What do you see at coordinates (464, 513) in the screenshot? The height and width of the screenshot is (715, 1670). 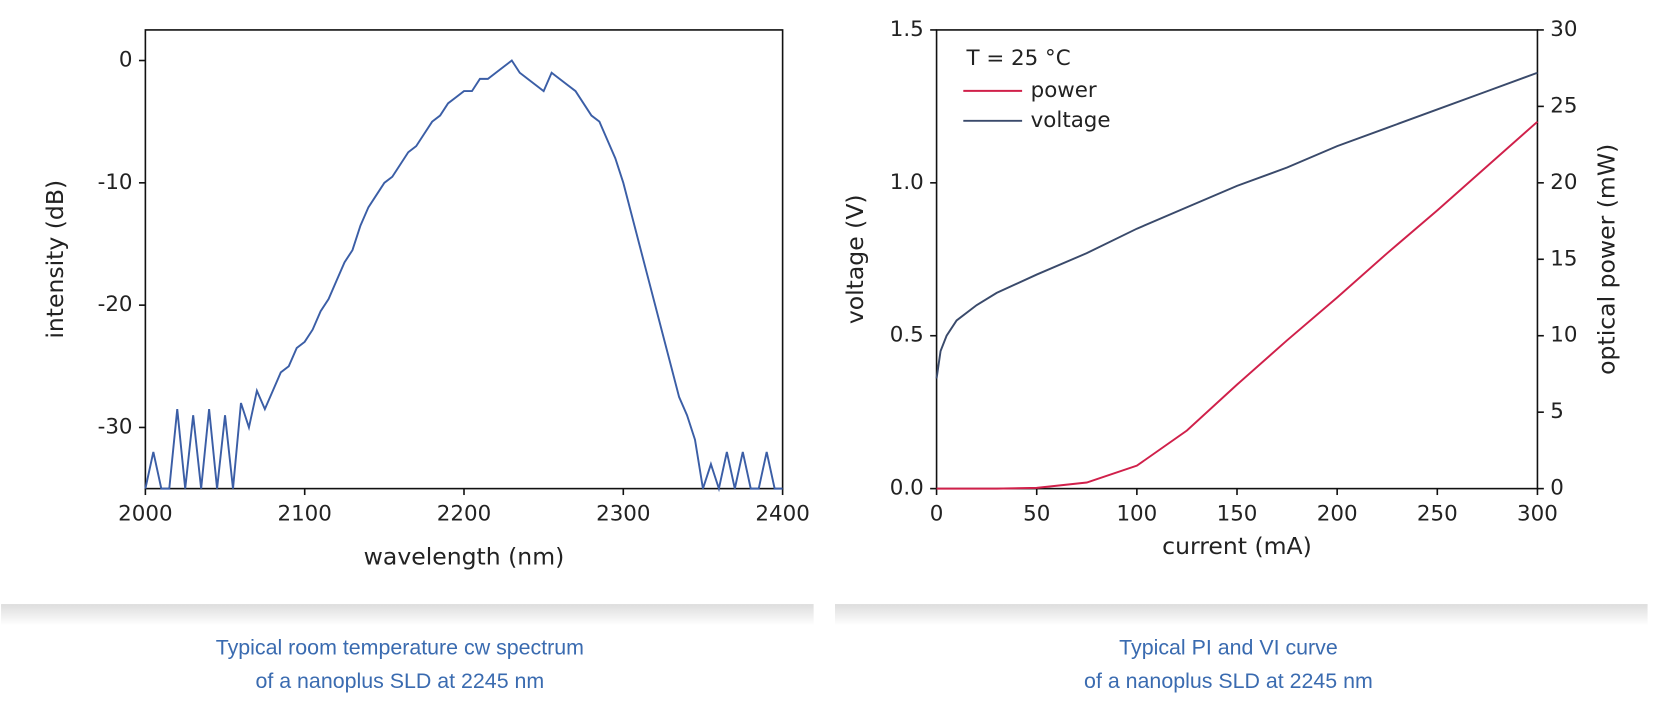 I see `x-tick-label: 2200` at bounding box center [464, 513].